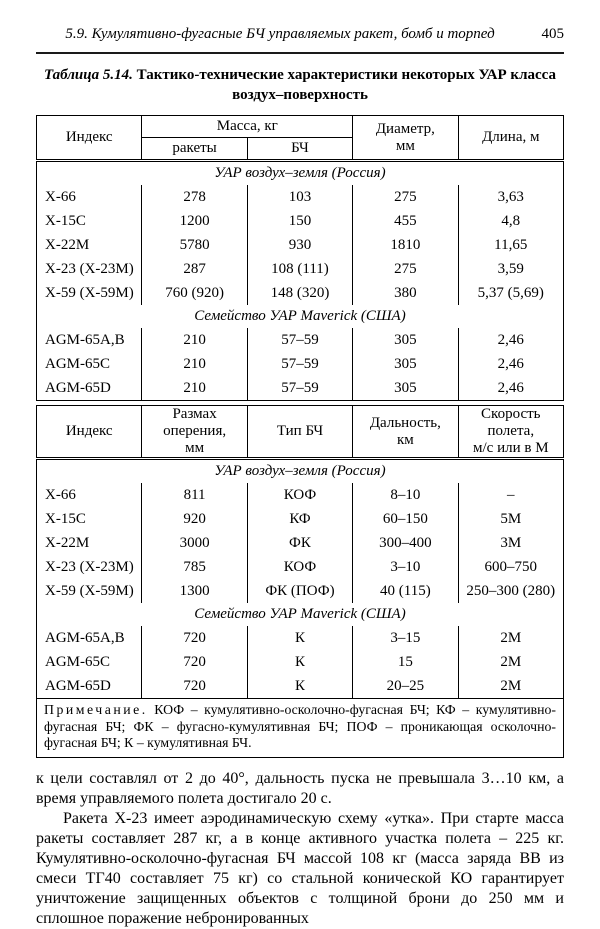 The width and height of the screenshot is (600, 929). I want to click on cell-range: 20–25, so click(405, 686).